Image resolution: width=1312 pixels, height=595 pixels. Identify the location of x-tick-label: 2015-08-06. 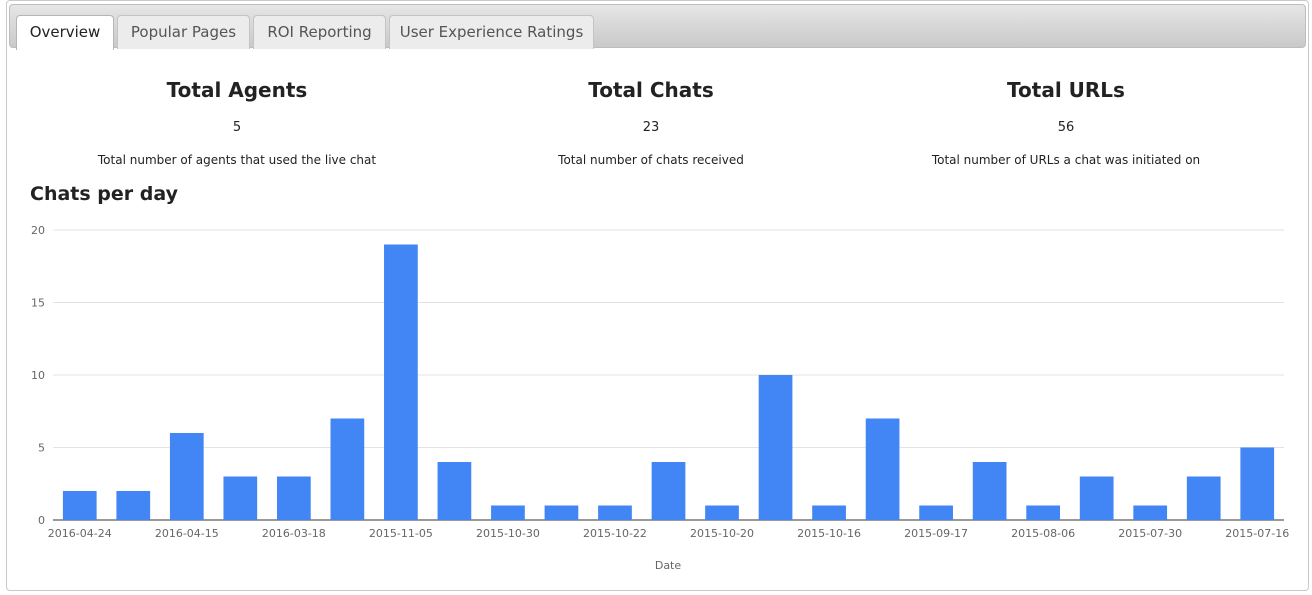
(1043, 533).